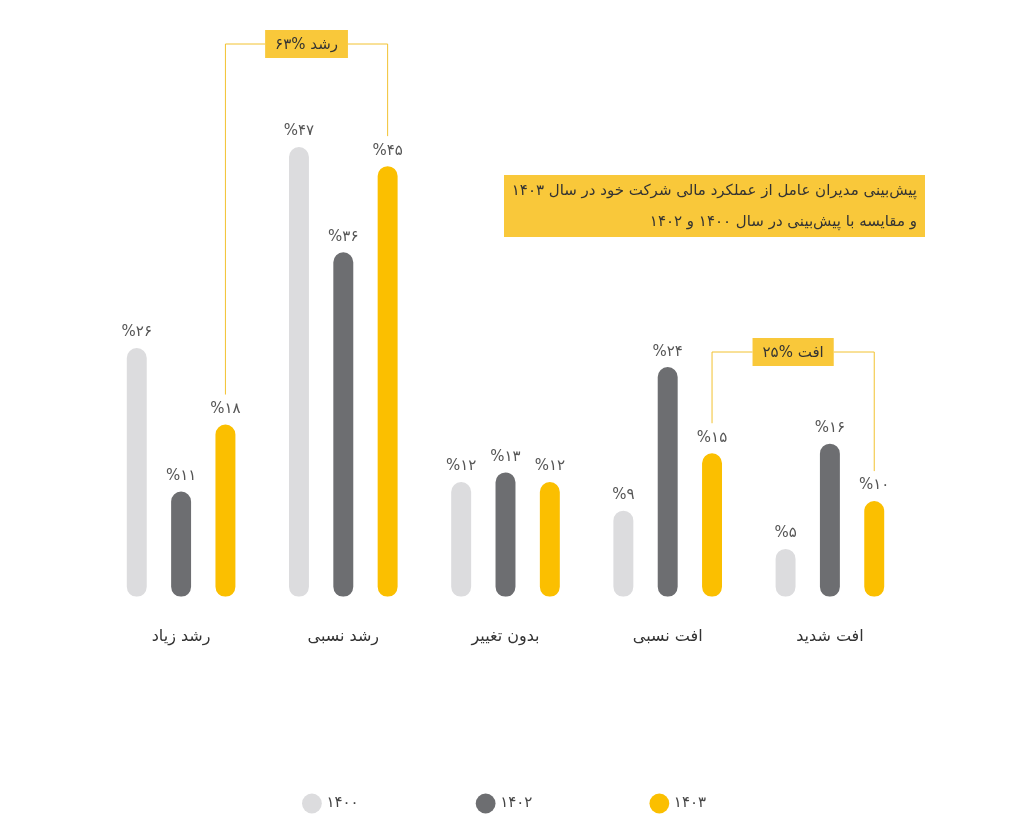  Describe the element at coordinates (505, 635) in the screenshot. I see `x-tick-label: بدون تغییر` at that location.